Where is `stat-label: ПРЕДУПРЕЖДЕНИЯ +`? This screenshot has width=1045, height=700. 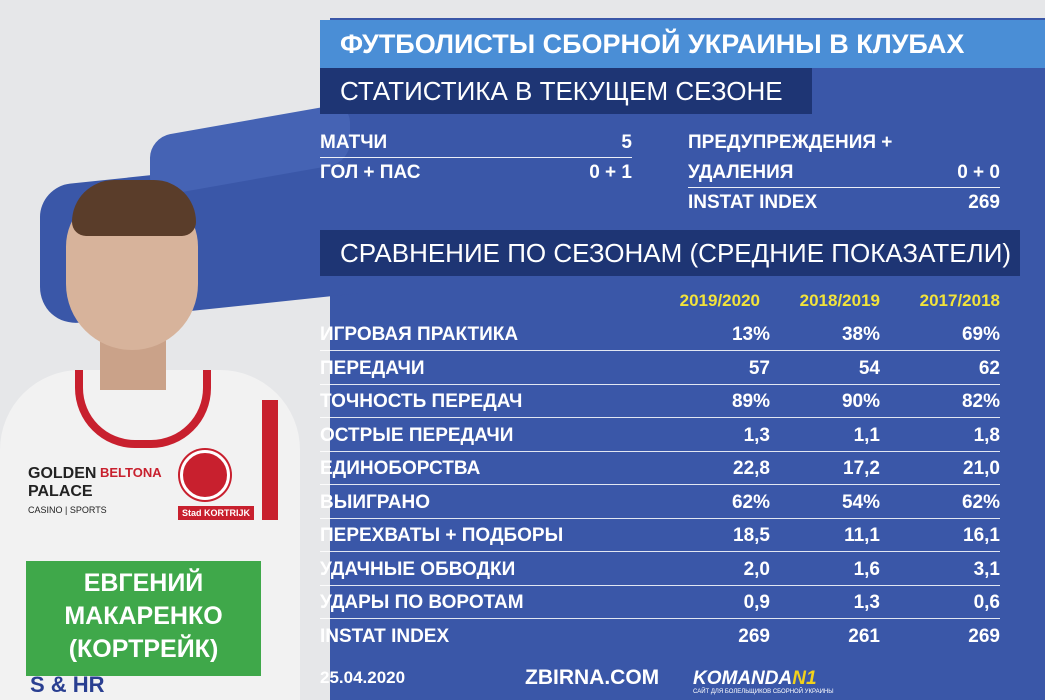
stat-label: ПРЕДУПРЕЖДЕНИЯ + is located at coordinates (790, 142).